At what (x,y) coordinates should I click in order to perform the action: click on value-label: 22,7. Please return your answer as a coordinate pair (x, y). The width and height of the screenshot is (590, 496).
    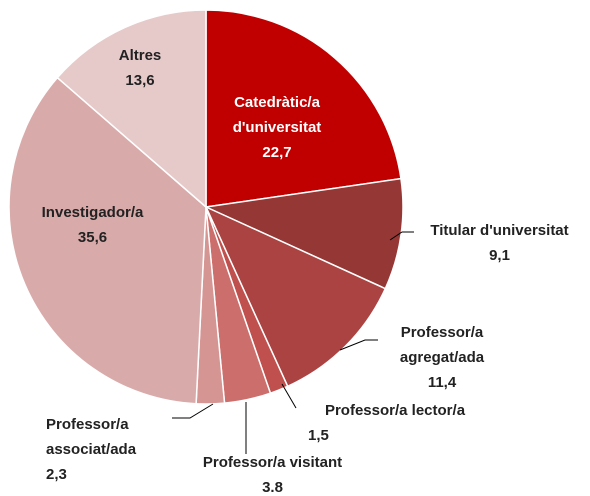
    Looking at the image, I should click on (277, 152).